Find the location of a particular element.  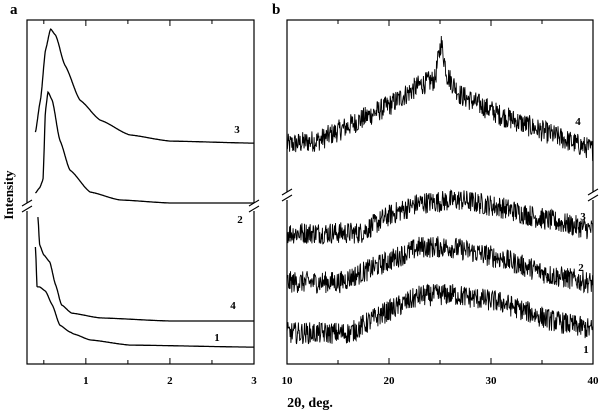

x-tick-label: 3 is located at coordinates (254, 381).